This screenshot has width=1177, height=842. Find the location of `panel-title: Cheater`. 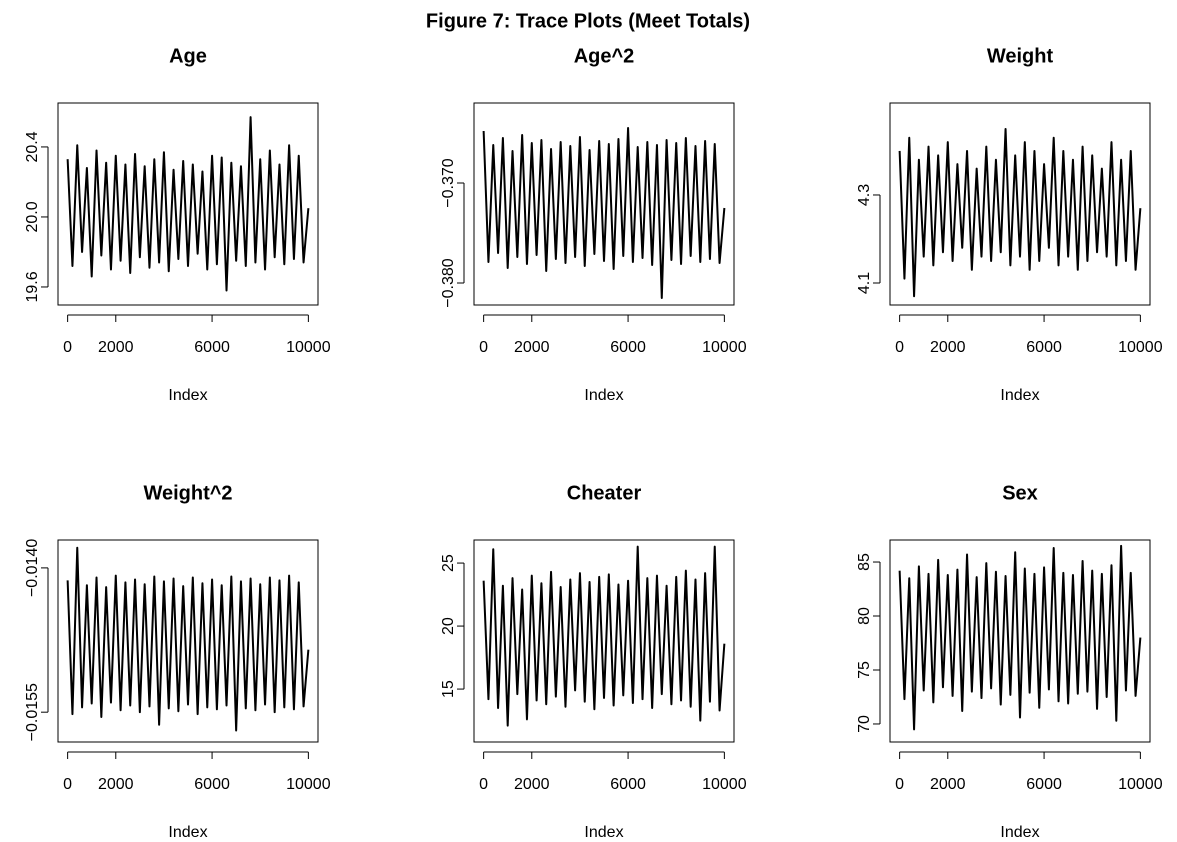

panel-title: Cheater is located at coordinates (604, 493).